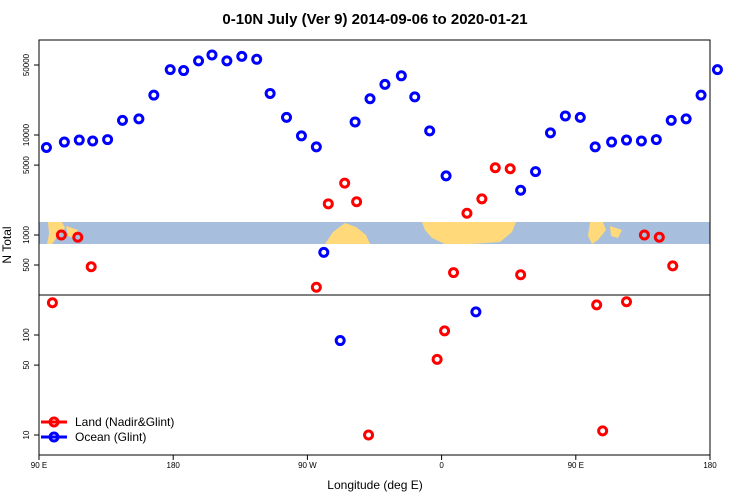 The height and width of the screenshot is (500, 750). Describe the element at coordinates (54, 422) in the screenshot. I see `legend-marker-land` at that location.